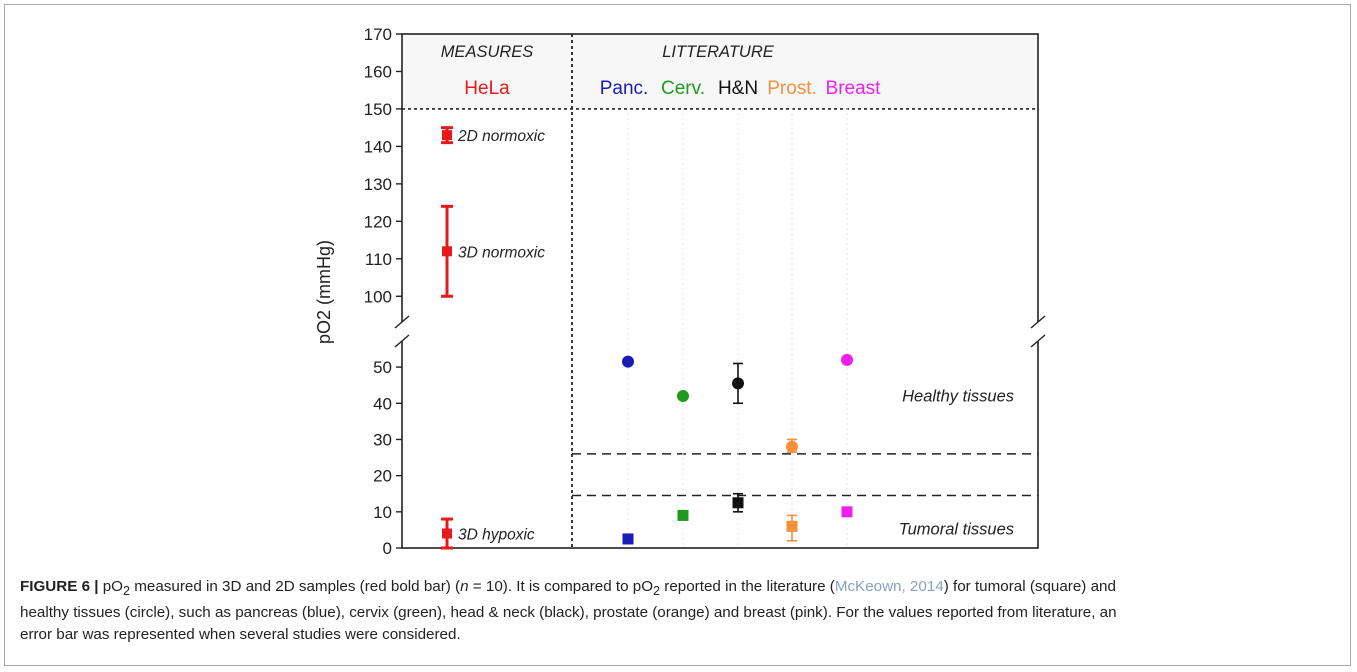 The width and height of the screenshot is (1357, 672). I want to click on axis-break-mark-right-top, so click(1038, 322).